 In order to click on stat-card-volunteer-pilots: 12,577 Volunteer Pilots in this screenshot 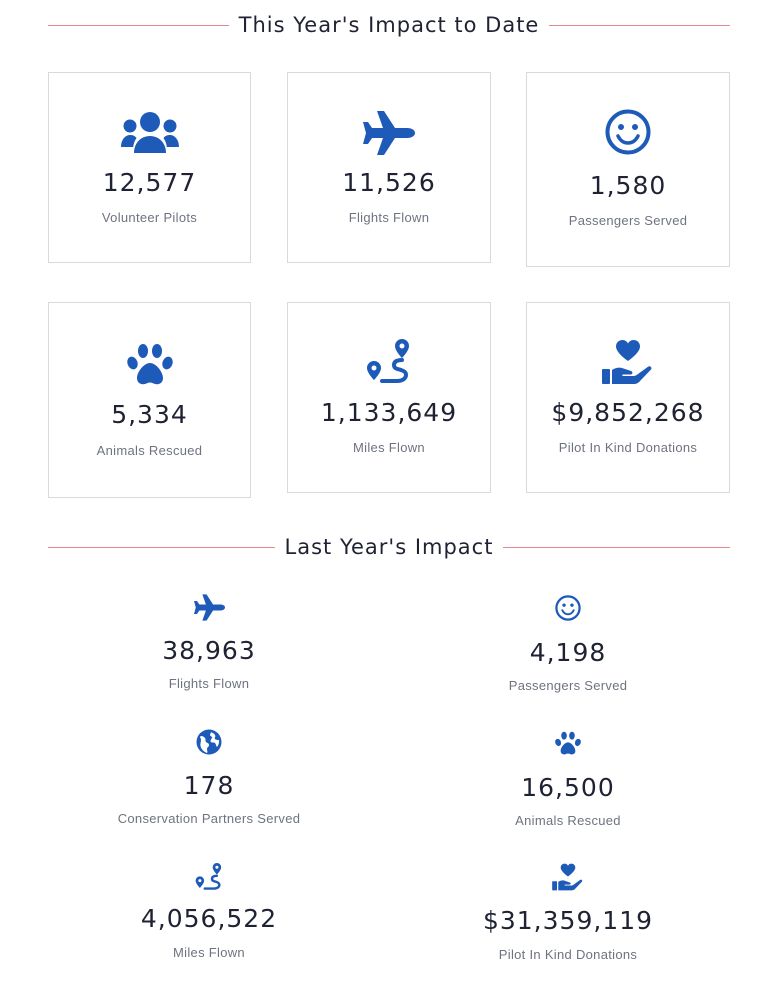, I will do `click(149, 167)`.